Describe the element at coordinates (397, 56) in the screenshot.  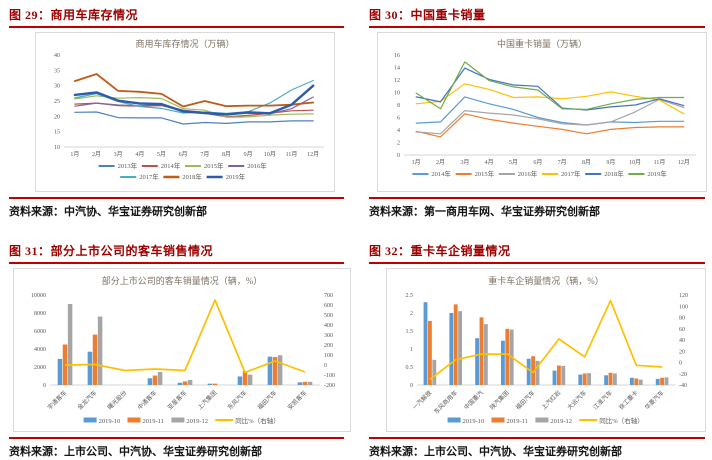
I see `svg-text: 16` at that location.